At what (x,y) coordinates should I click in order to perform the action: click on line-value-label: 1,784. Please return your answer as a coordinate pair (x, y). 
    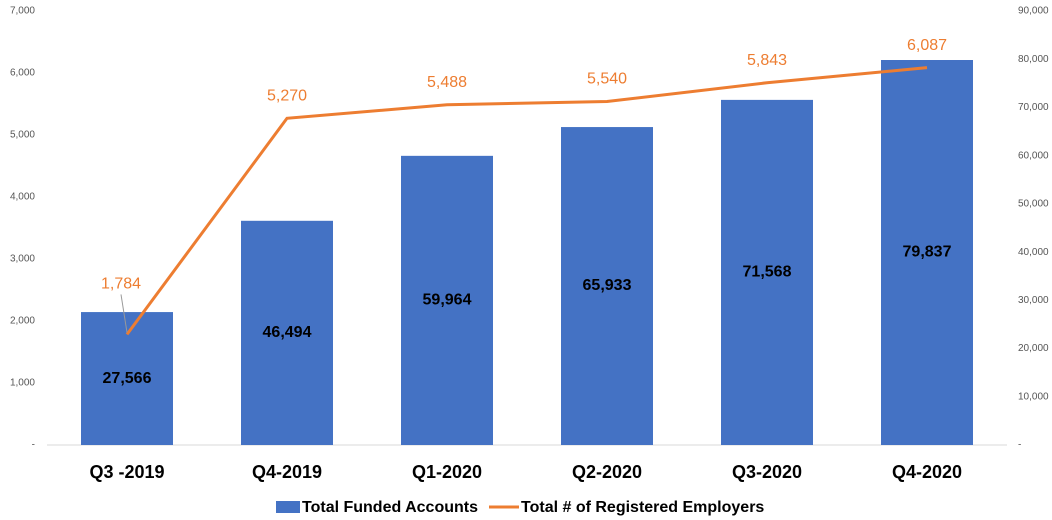
    Looking at the image, I should click on (121, 284).